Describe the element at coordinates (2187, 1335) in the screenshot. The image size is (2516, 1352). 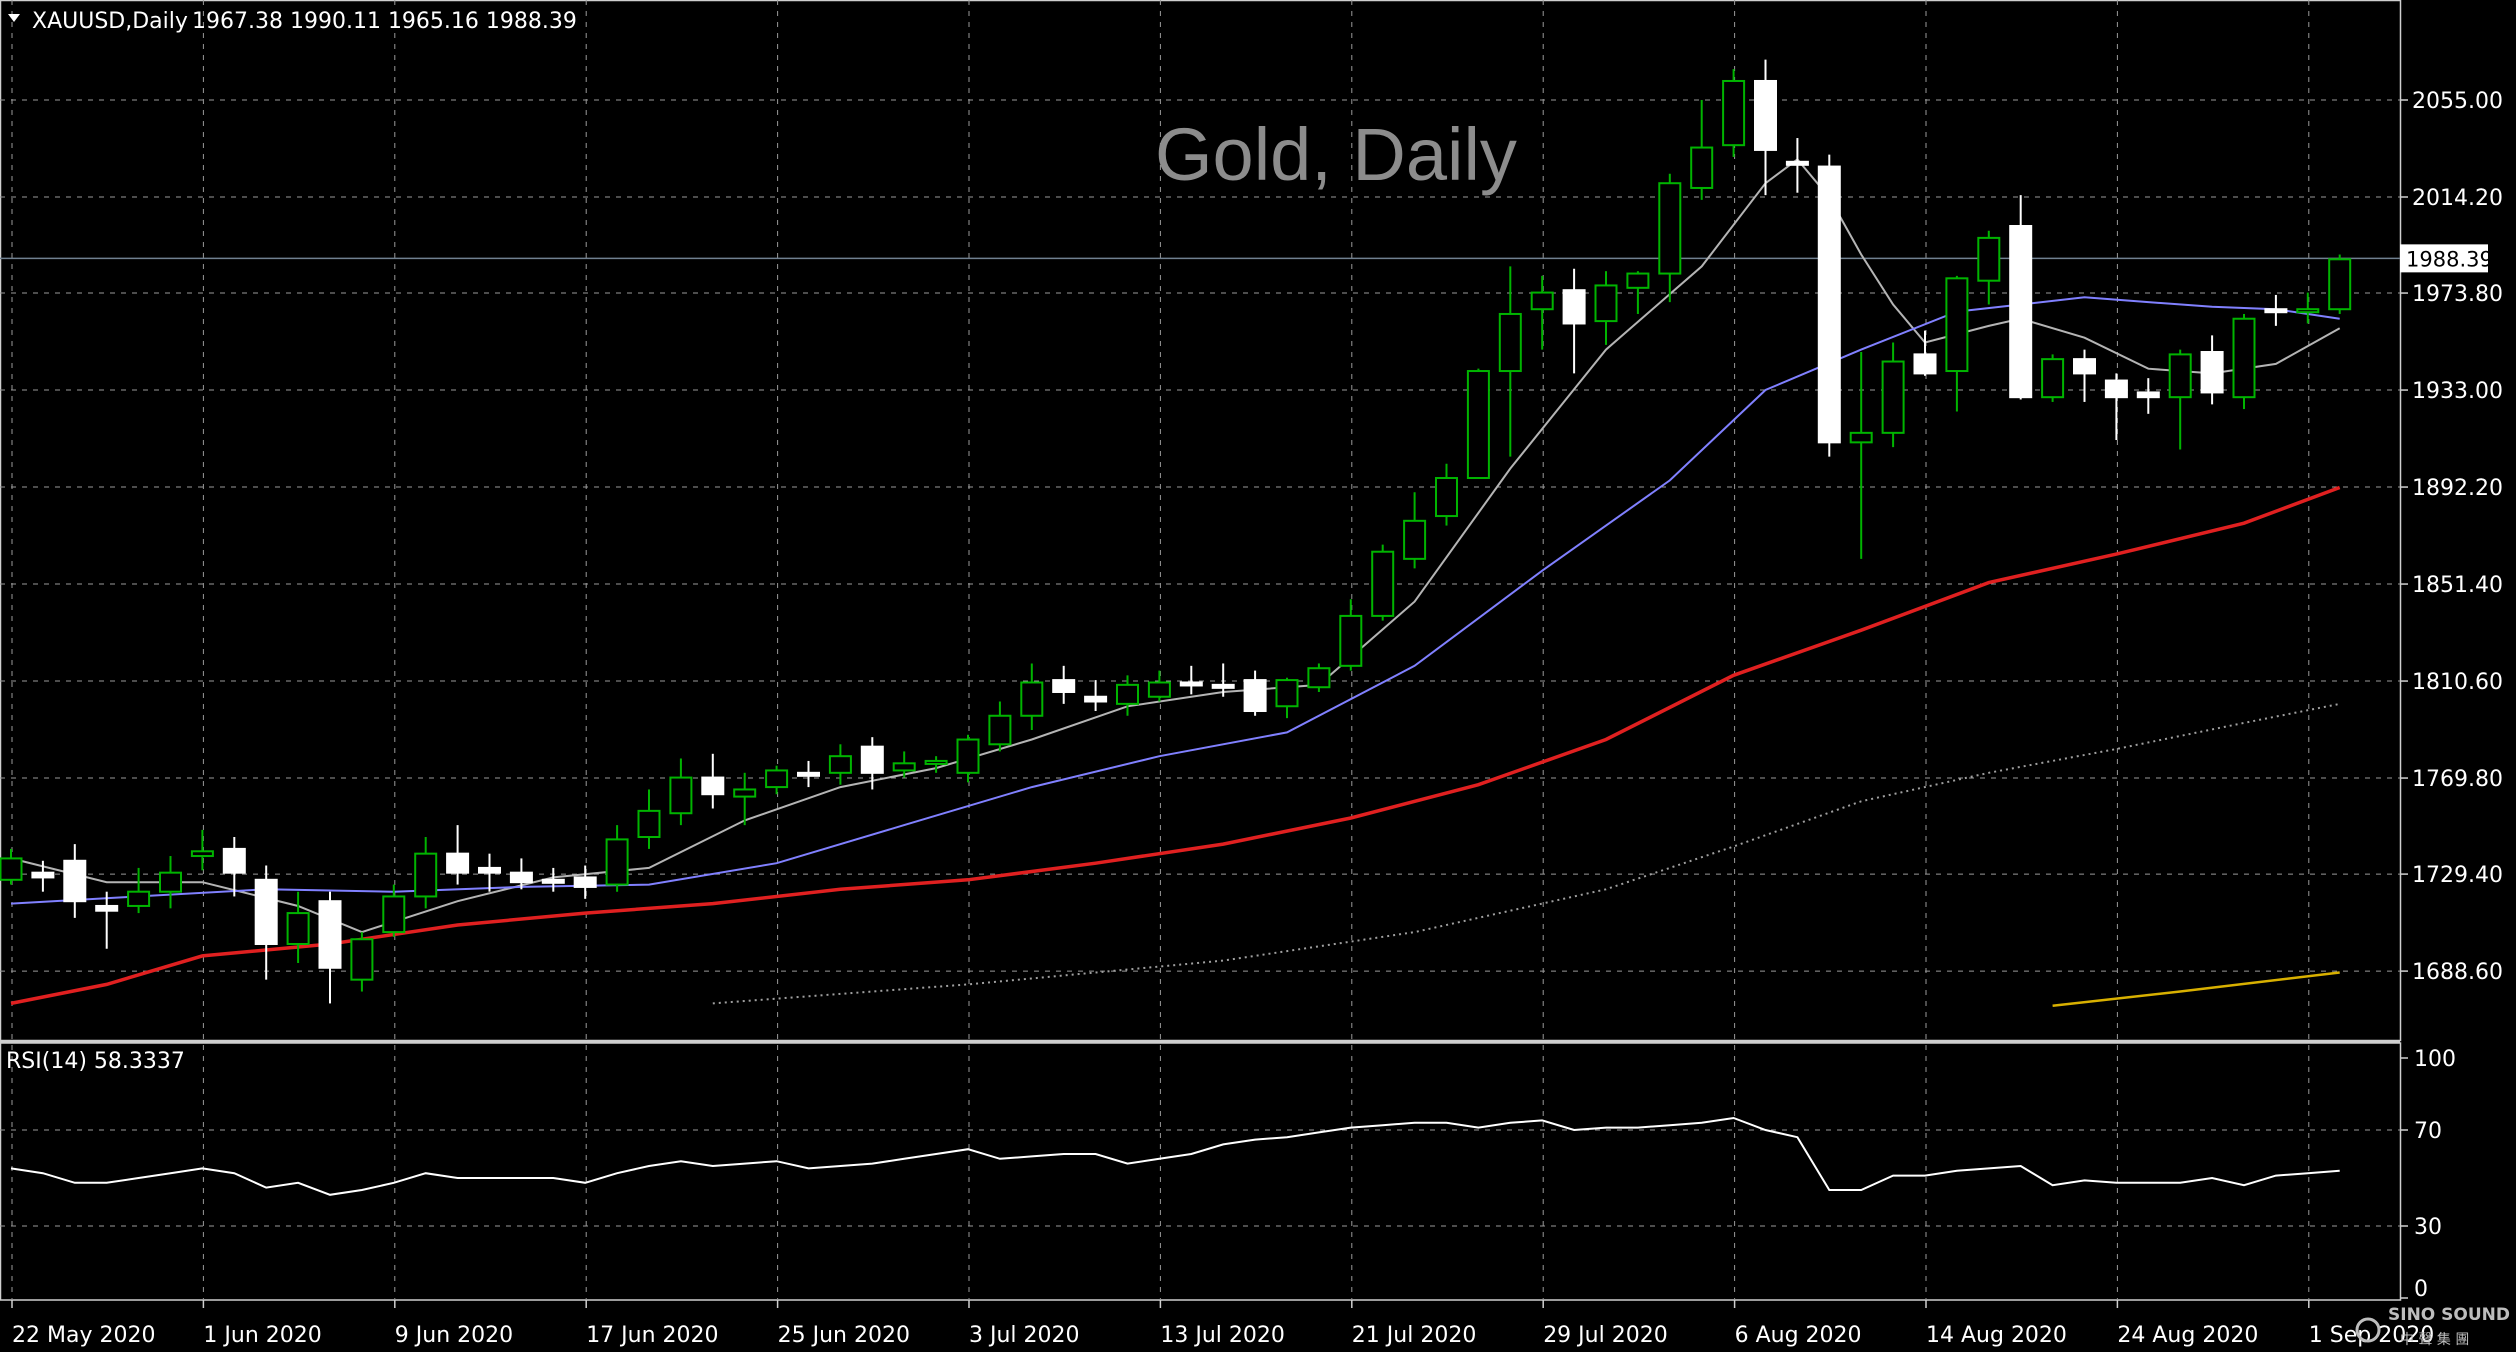
I see `date-tick-label: 24 Aug 2020` at that location.